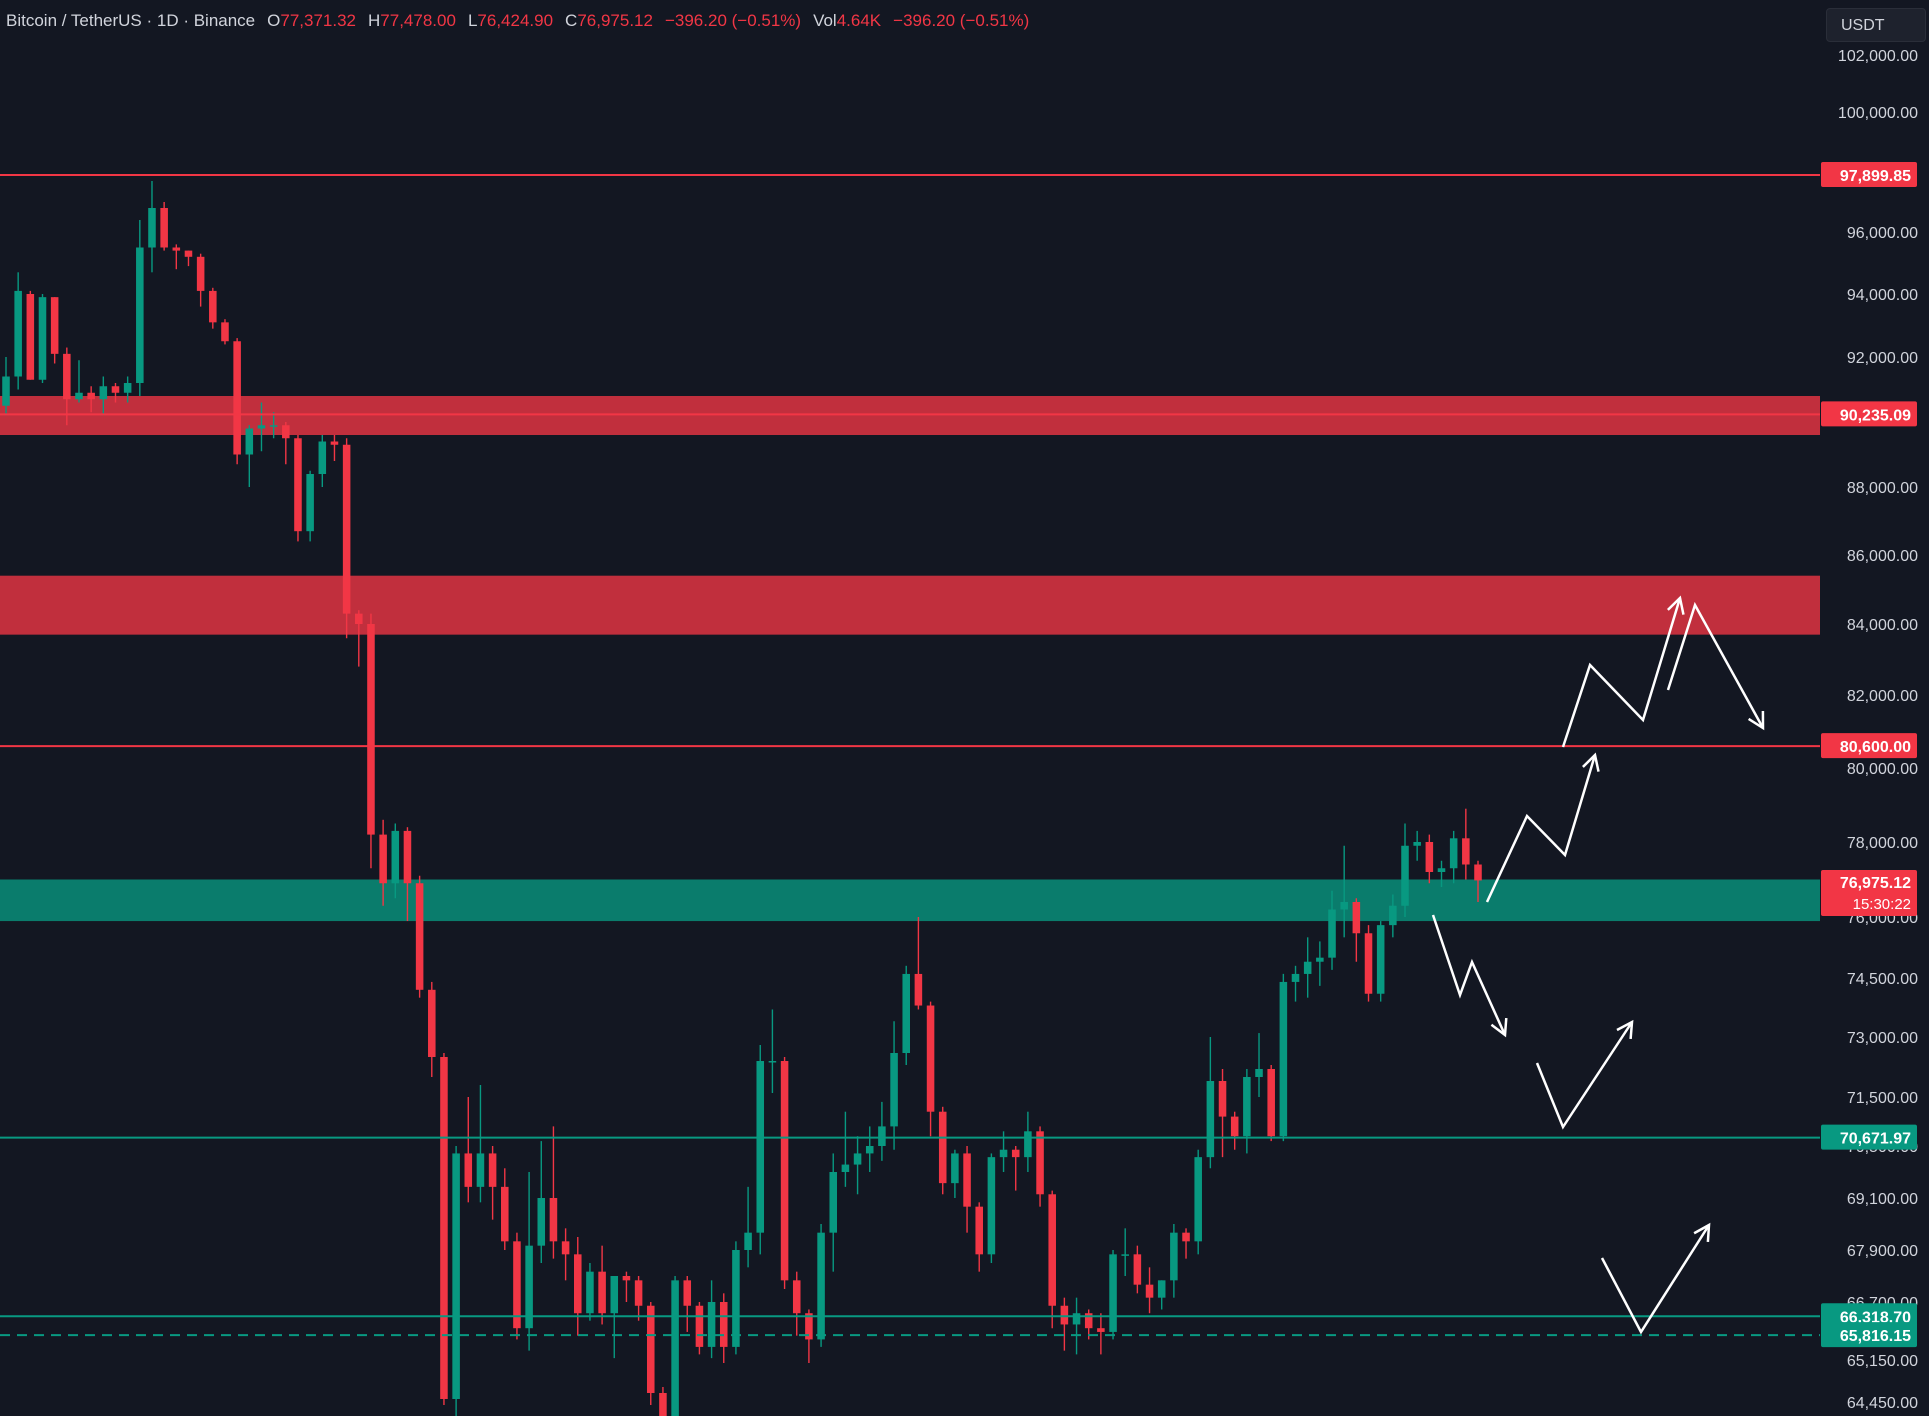 This screenshot has width=1929, height=1416. I want to click on price-axis-tick: 73,000.00, so click(1882, 1038).